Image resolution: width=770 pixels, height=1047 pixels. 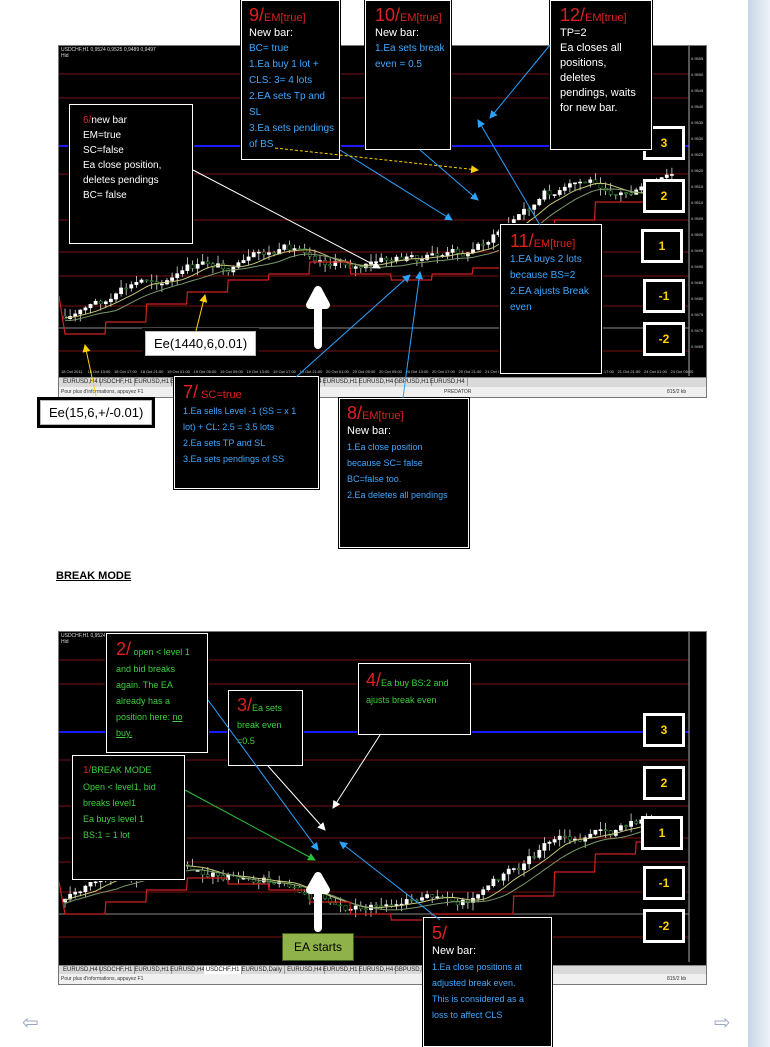 What do you see at coordinates (697, 154) in the screenshot?
I see `price-tick-label: 0.9525` at bounding box center [697, 154].